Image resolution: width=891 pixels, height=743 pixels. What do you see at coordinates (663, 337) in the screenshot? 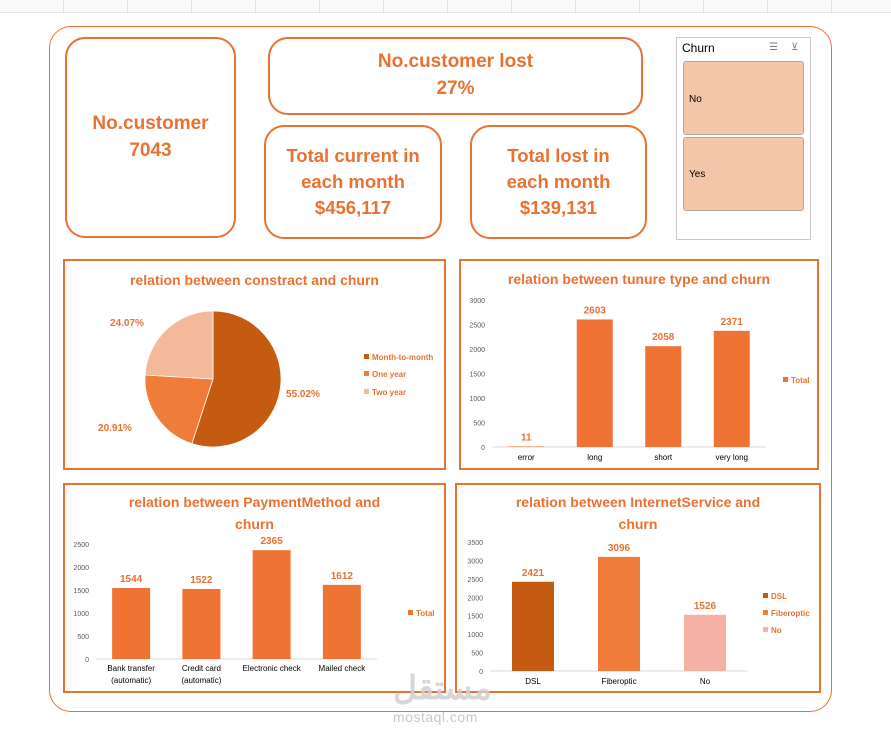
I see `bar-data-label: 2058` at bounding box center [663, 337].